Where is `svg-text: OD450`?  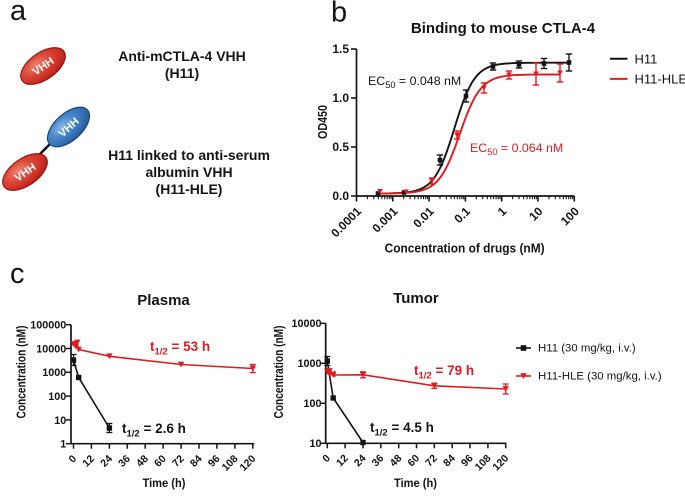 svg-text: OD450 is located at coordinates (323, 122).